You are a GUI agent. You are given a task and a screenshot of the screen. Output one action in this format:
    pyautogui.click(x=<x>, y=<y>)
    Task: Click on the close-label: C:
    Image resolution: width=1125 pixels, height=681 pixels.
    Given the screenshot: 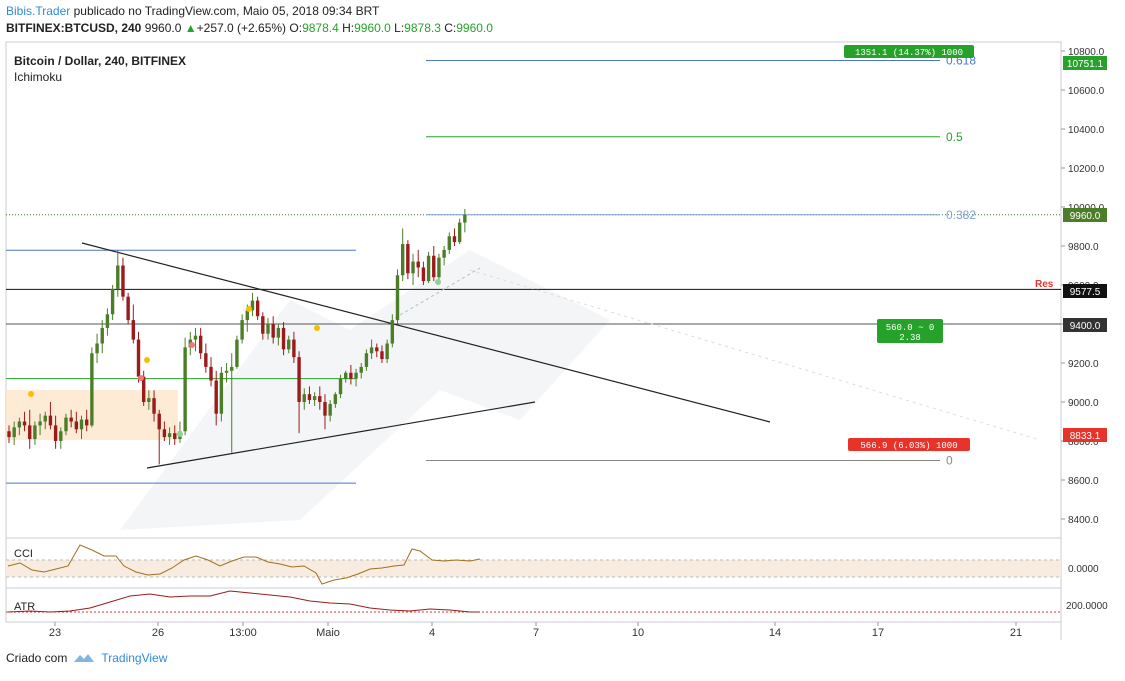 What is the action you would take?
    pyautogui.click(x=450, y=28)
    